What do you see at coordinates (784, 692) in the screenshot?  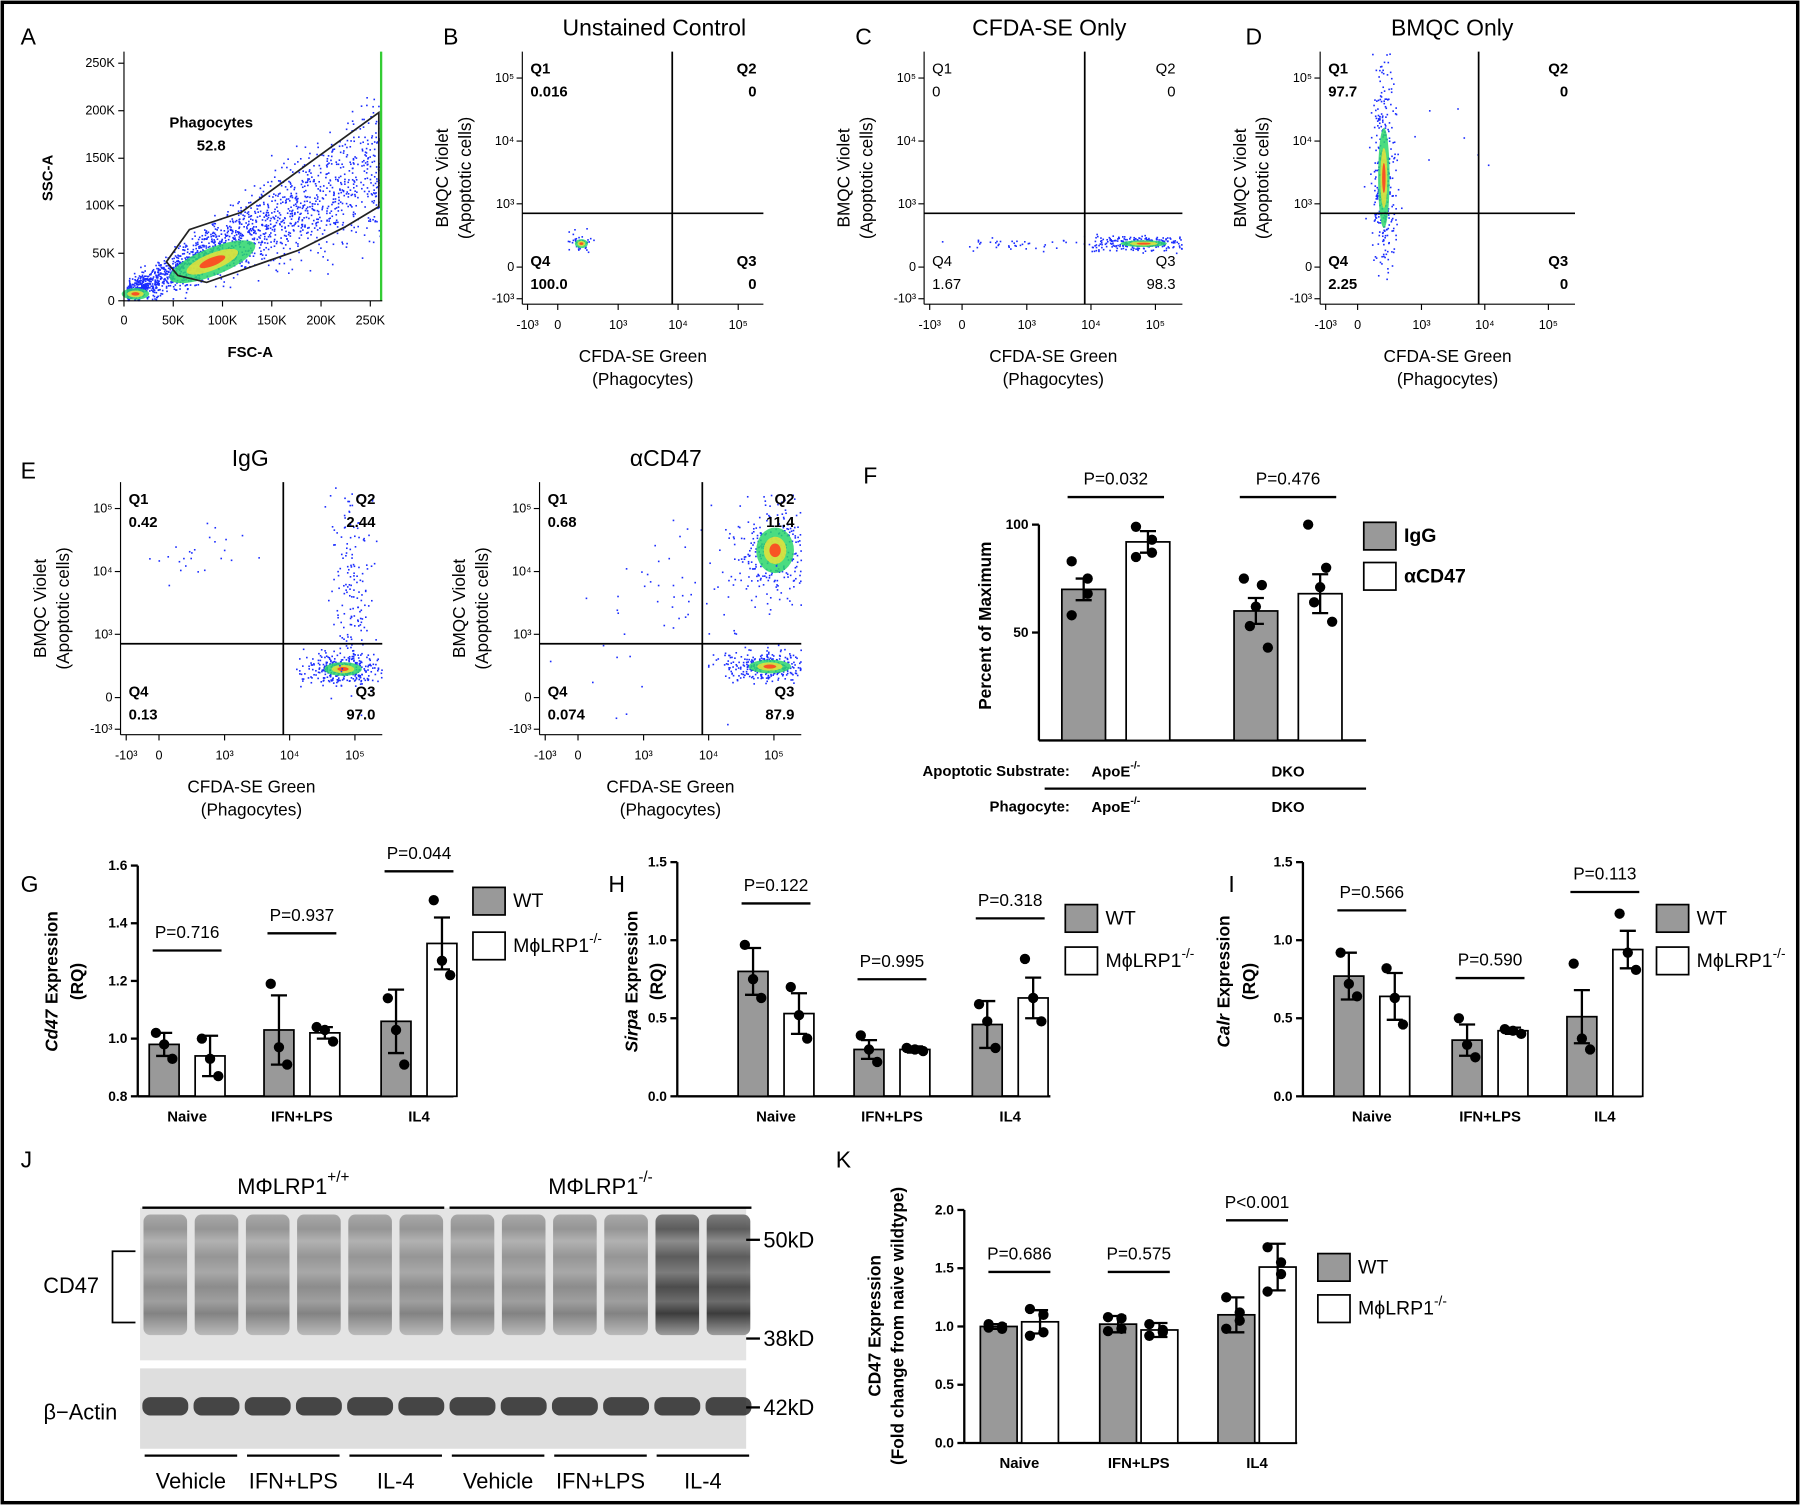 I see `quadrant-name: Q3` at bounding box center [784, 692].